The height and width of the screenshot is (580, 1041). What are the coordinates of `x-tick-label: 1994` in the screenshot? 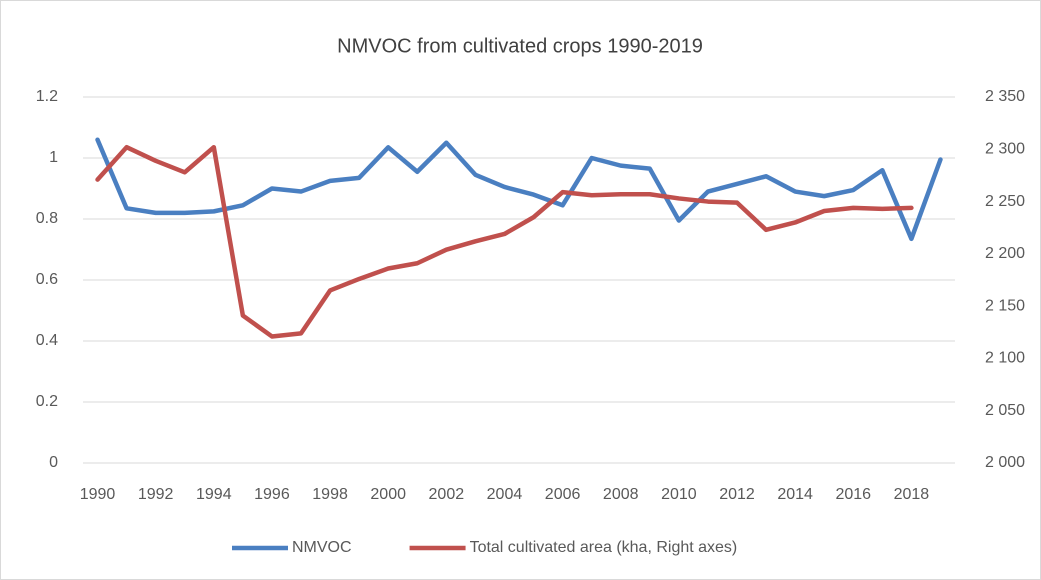 It's located at (214, 494).